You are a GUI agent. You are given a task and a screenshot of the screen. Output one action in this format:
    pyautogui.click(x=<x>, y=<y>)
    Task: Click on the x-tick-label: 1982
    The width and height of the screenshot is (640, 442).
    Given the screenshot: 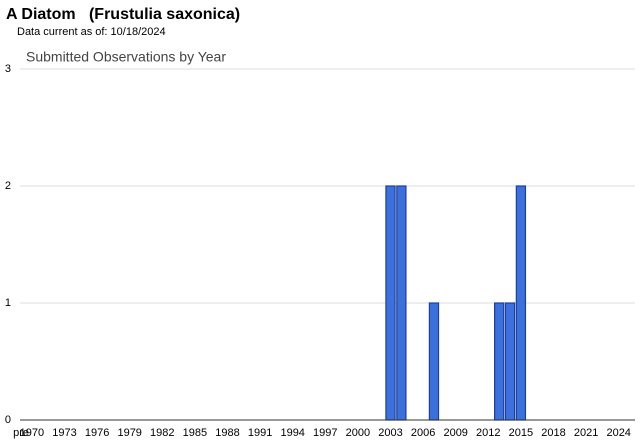 What is the action you would take?
    pyautogui.click(x=162, y=433)
    